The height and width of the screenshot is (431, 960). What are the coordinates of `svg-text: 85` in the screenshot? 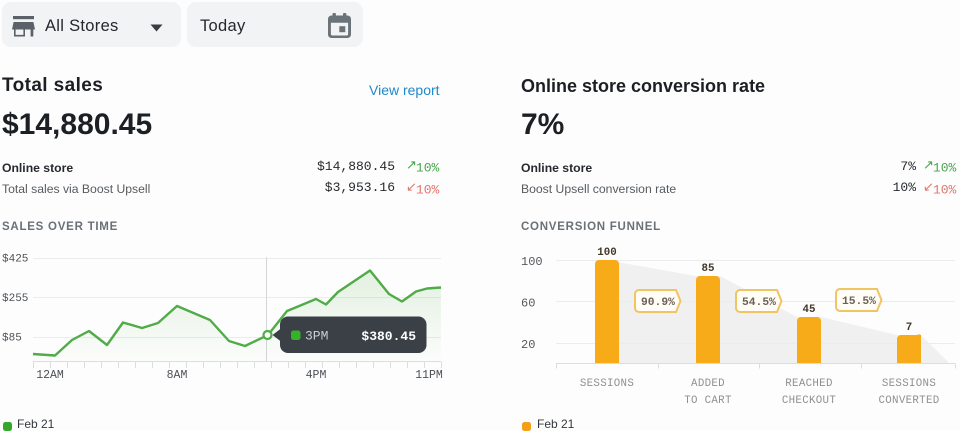 It's located at (708, 269).